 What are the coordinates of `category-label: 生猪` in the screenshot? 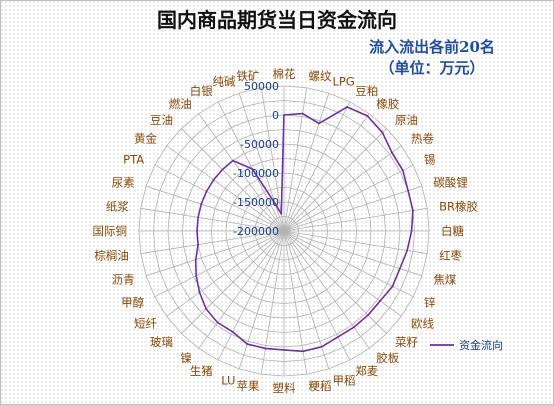 It's located at (201, 371).